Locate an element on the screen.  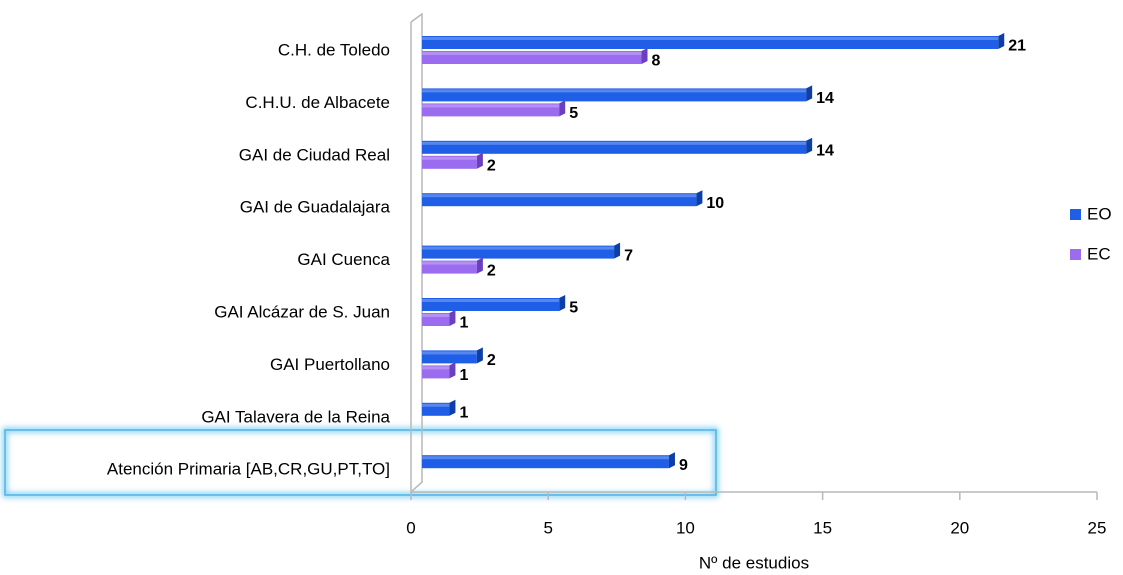
x-tick-label: 5 is located at coordinates (547, 527).